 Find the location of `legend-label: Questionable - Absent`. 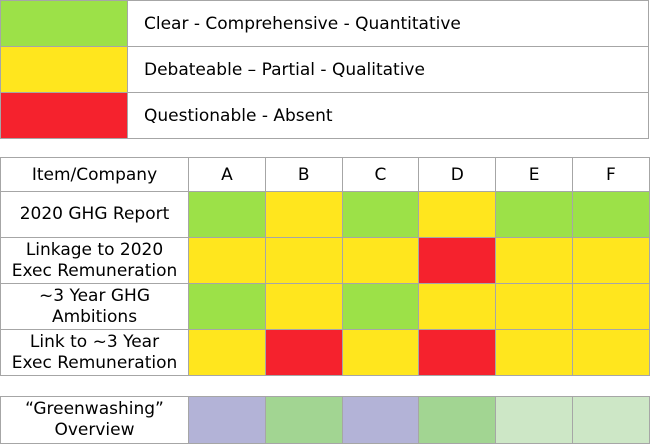

legend-label: Questionable - Absent is located at coordinates (388, 115).